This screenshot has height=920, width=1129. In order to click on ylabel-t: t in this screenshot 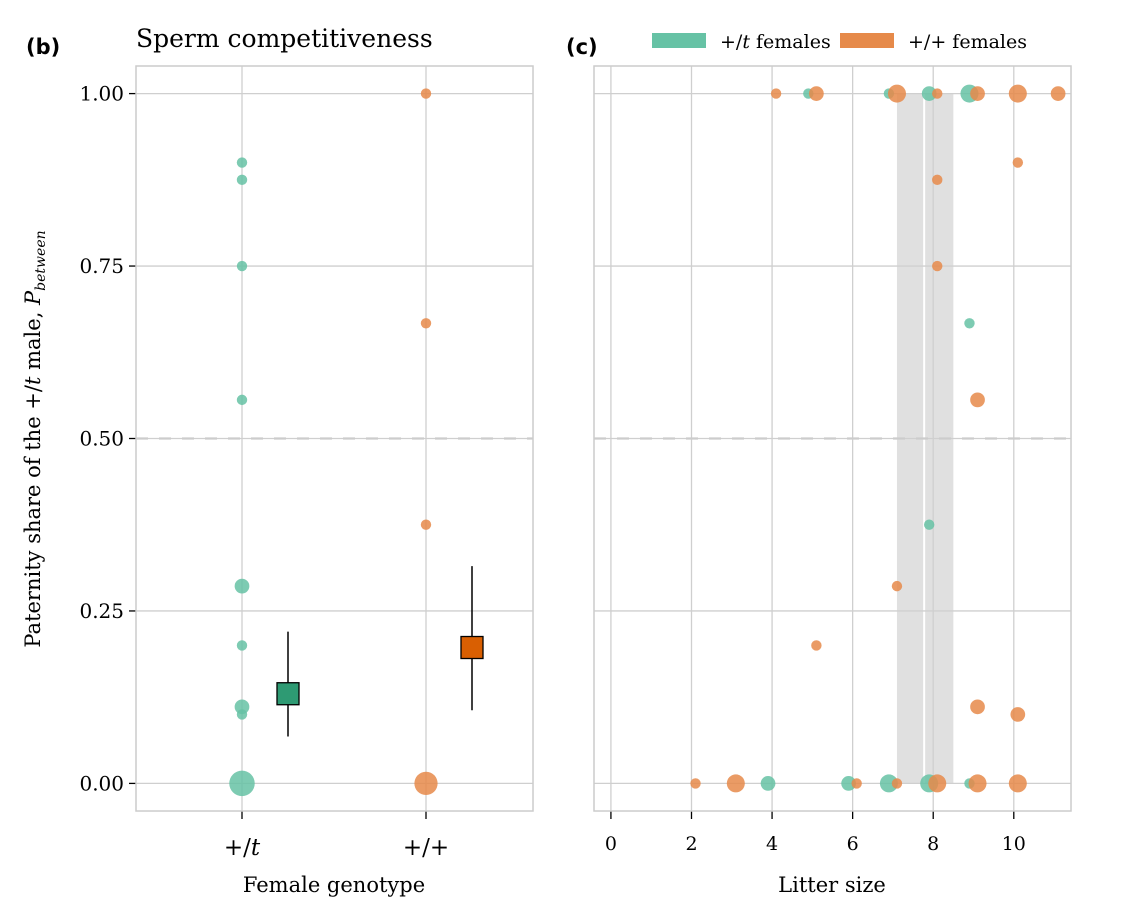, I will do `click(33, 380)`.